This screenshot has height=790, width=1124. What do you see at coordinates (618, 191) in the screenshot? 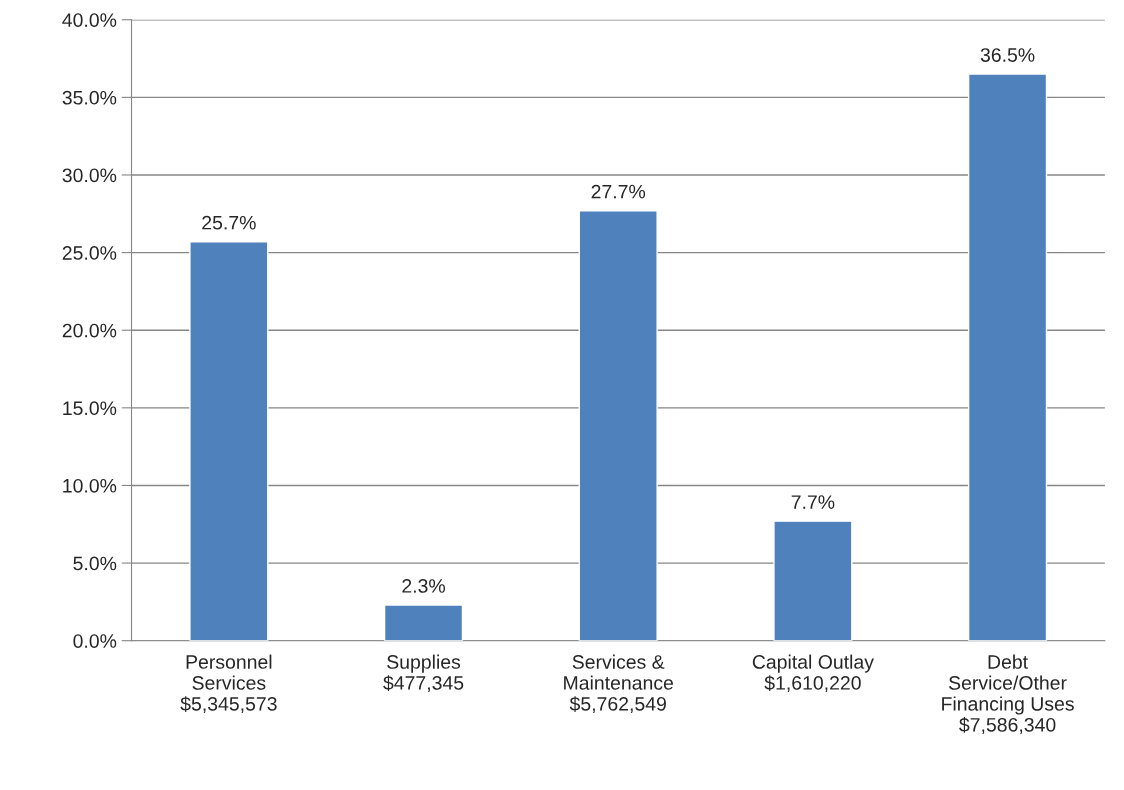
I see `data-label: 27.7%` at bounding box center [618, 191].